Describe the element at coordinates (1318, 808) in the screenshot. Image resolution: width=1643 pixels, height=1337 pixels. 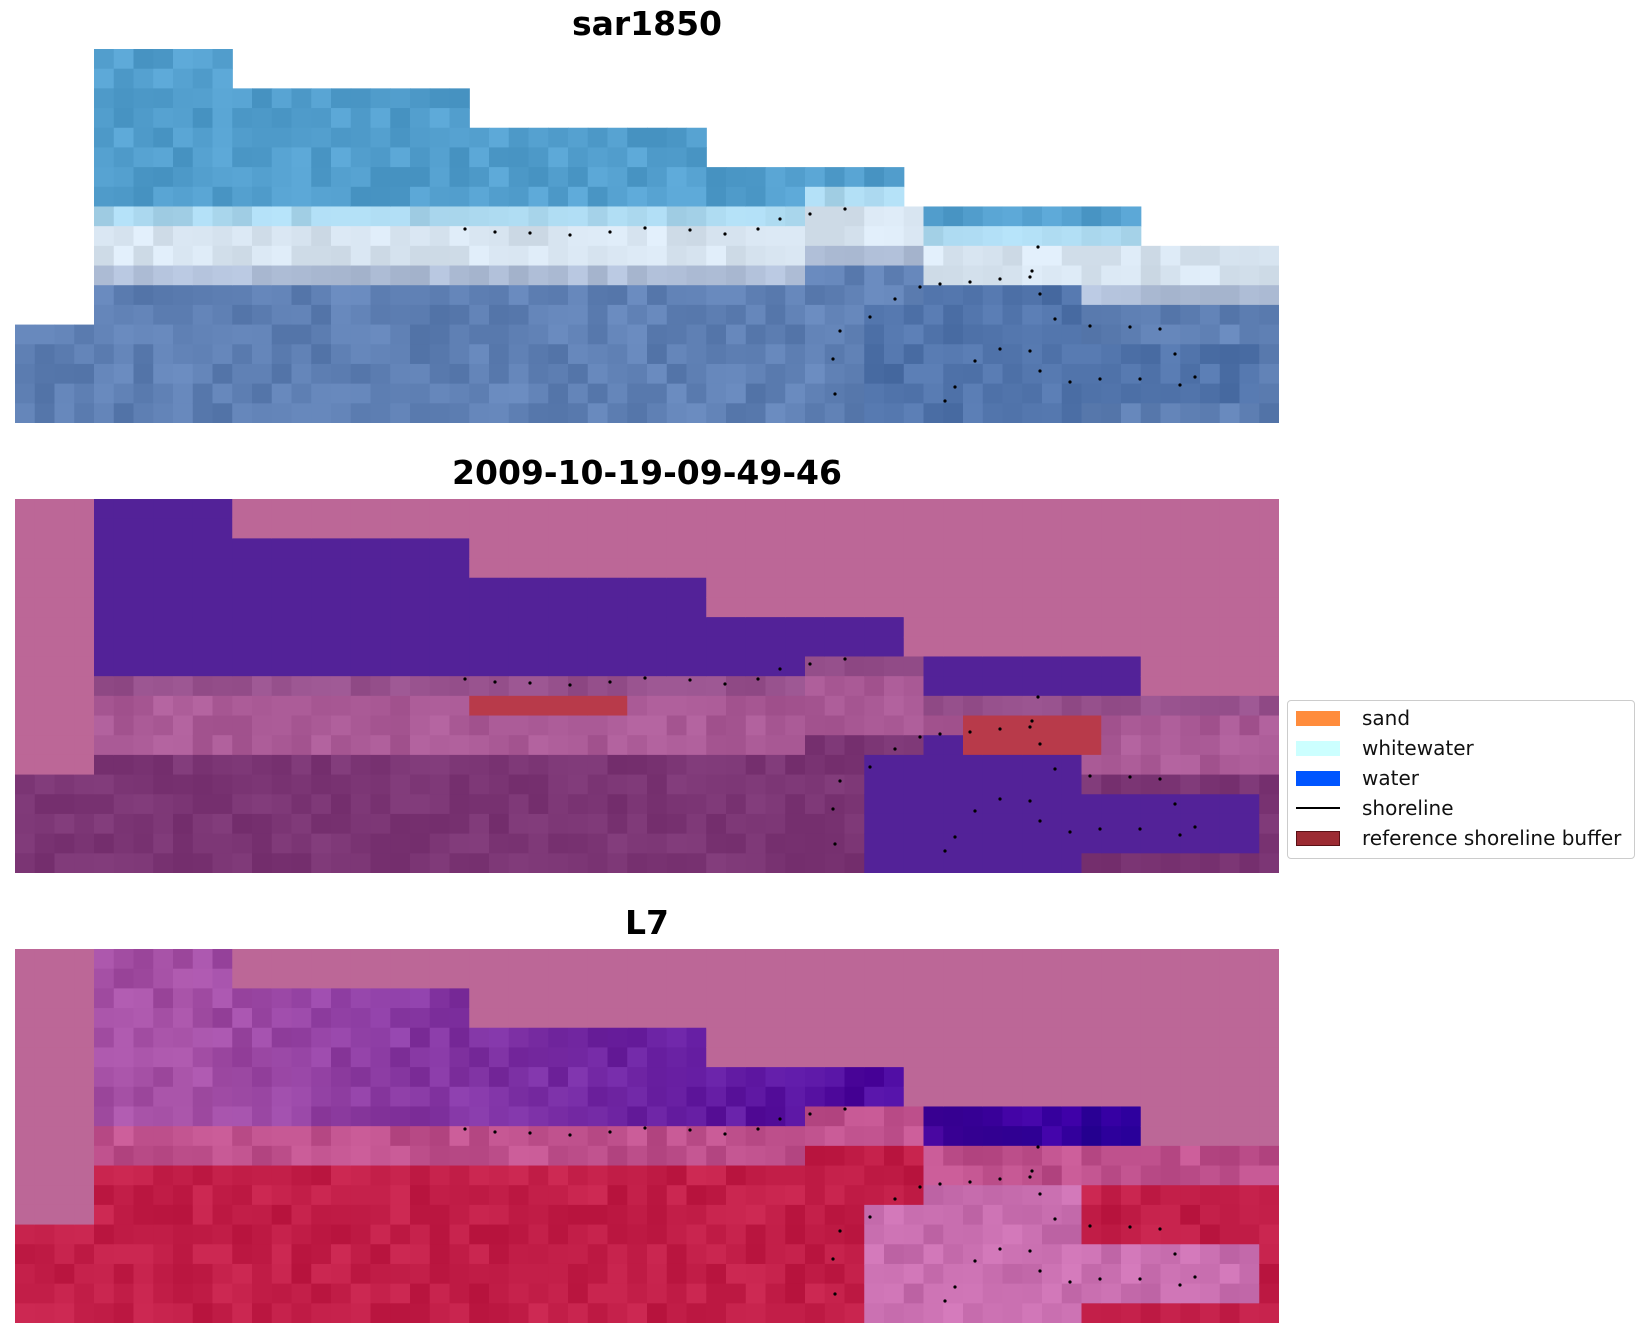
I see `shoreline-line-icon` at that location.